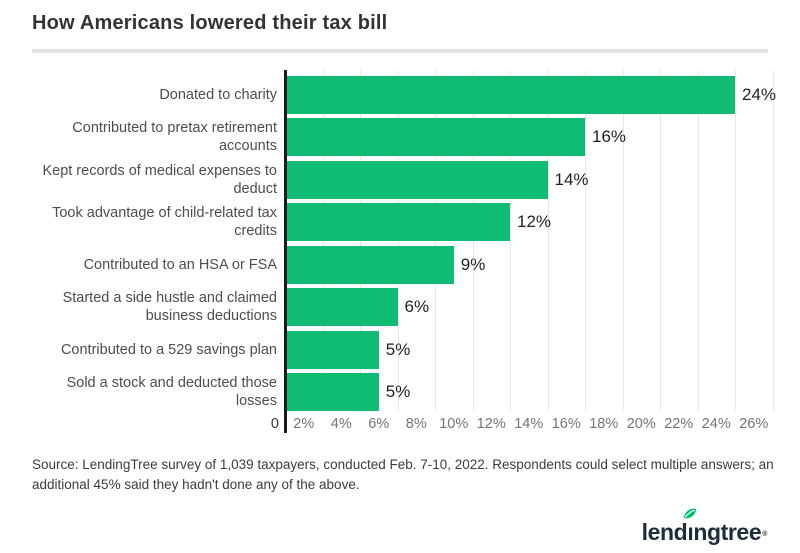 Image resolution: width=800 pixels, height=553 pixels. What do you see at coordinates (754, 424) in the screenshot?
I see `x-tick-label: 26%` at bounding box center [754, 424].